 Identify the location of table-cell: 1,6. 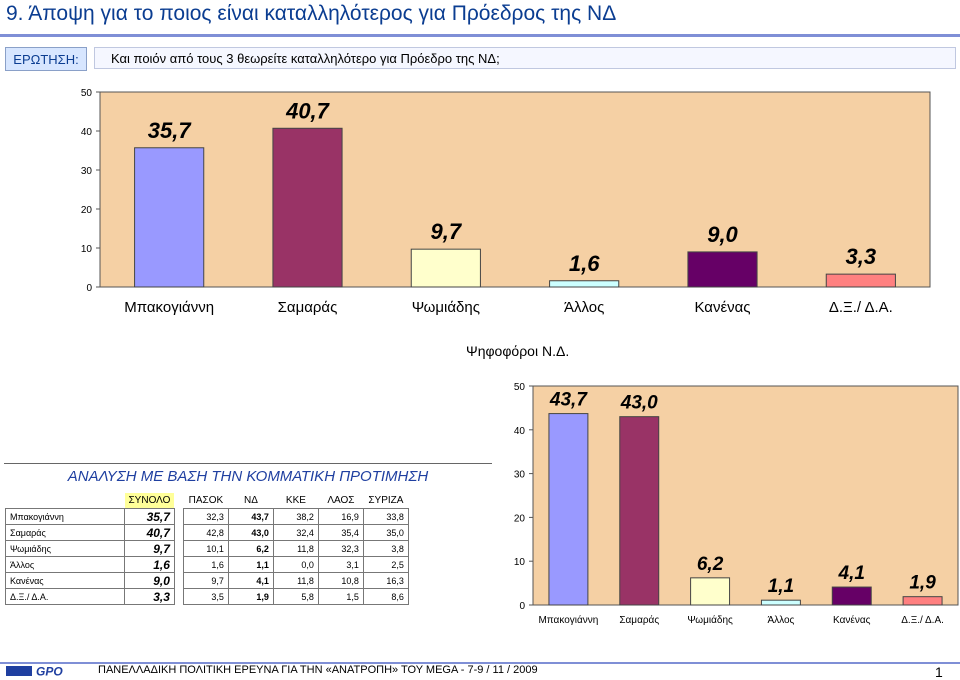
(205, 564).